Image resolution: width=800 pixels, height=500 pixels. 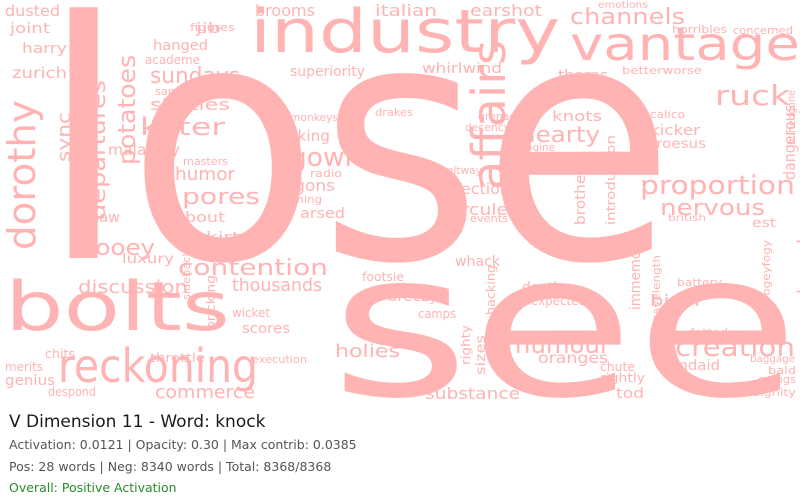 What do you see at coordinates (506, 10) in the screenshot?
I see `word-earshot: earshot` at bounding box center [506, 10].